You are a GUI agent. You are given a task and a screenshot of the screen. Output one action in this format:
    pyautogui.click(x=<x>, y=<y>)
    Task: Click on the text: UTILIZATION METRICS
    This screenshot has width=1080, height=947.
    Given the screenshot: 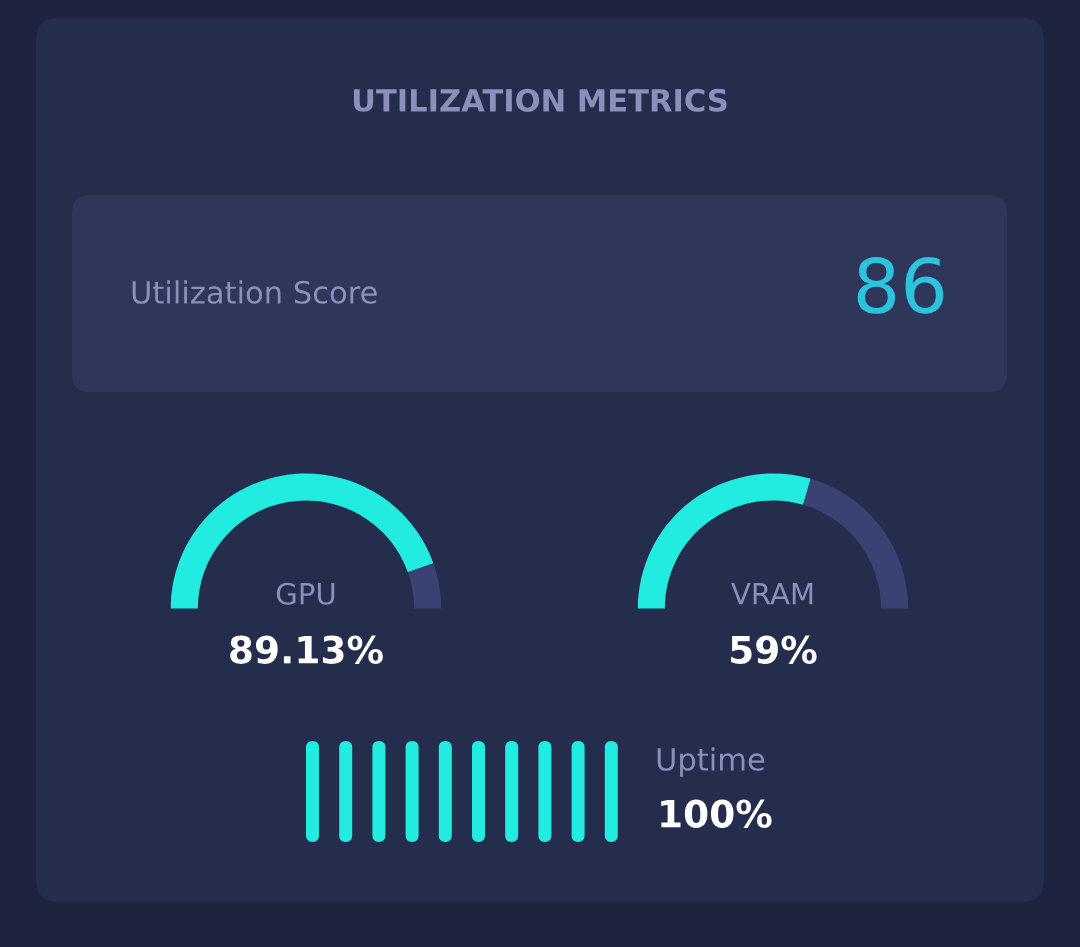 What is the action you would take?
    pyautogui.click(x=540, y=100)
    